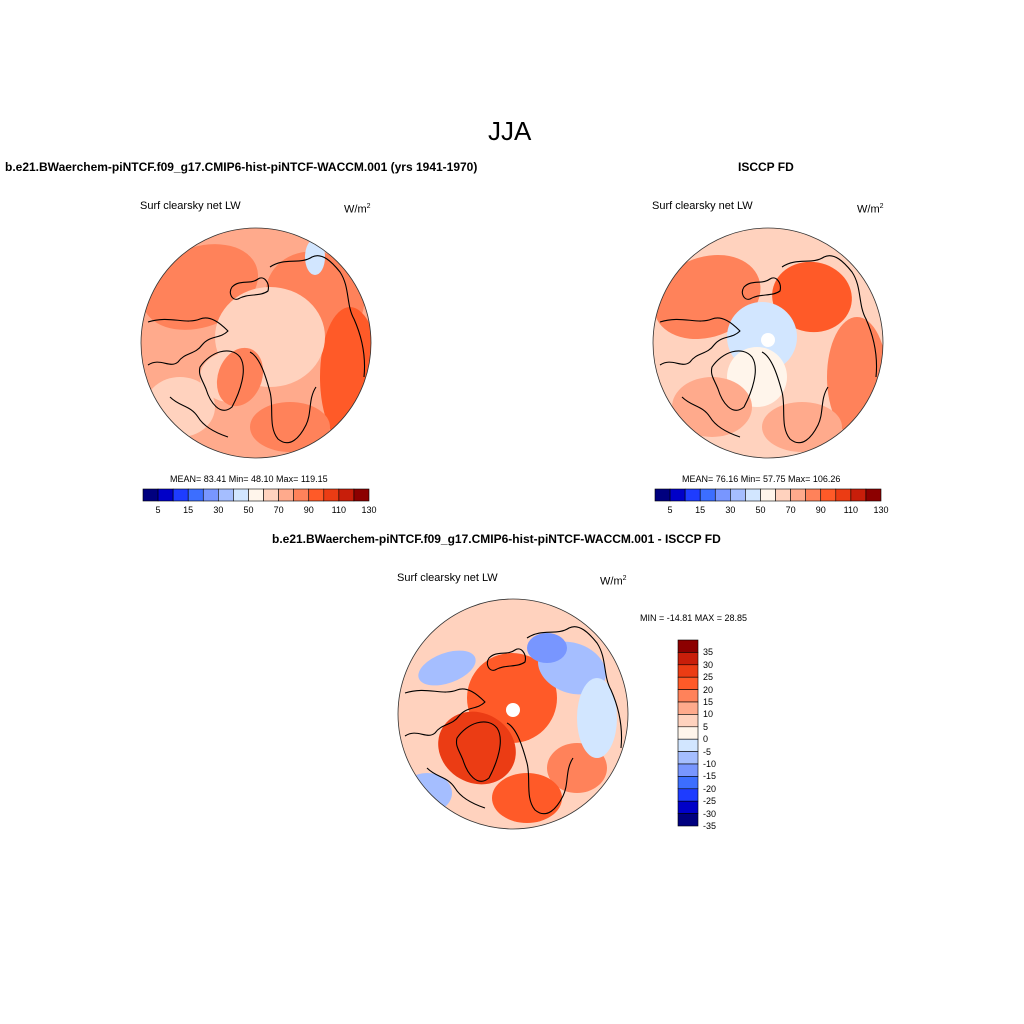  What do you see at coordinates (708, 652) in the screenshot?
I see `colorbar-tick-label: 35` at bounding box center [708, 652].